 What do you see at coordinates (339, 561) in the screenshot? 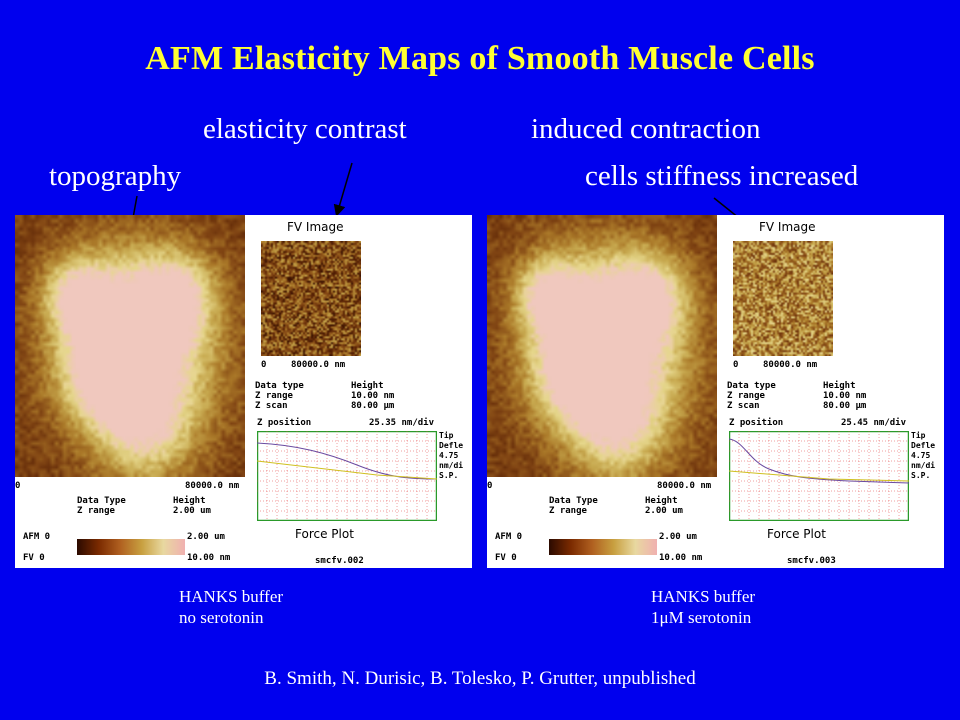
I see `file-name: smcfv.002` at bounding box center [339, 561].